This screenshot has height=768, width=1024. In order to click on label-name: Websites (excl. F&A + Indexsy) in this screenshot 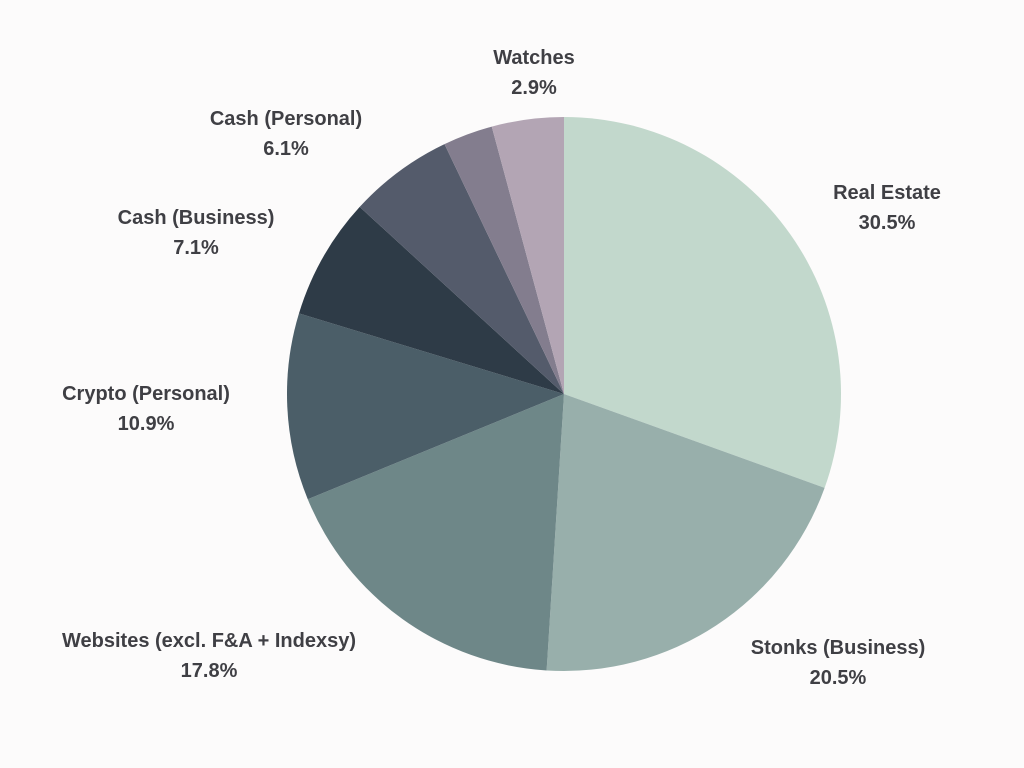, I will do `click(209, 641)`.